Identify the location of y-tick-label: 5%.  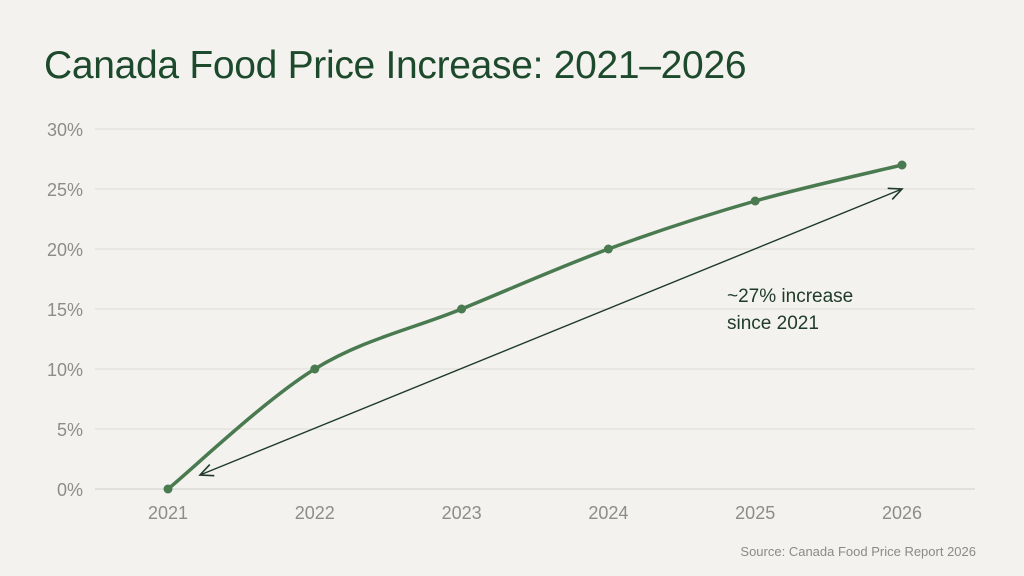
(70, 430).